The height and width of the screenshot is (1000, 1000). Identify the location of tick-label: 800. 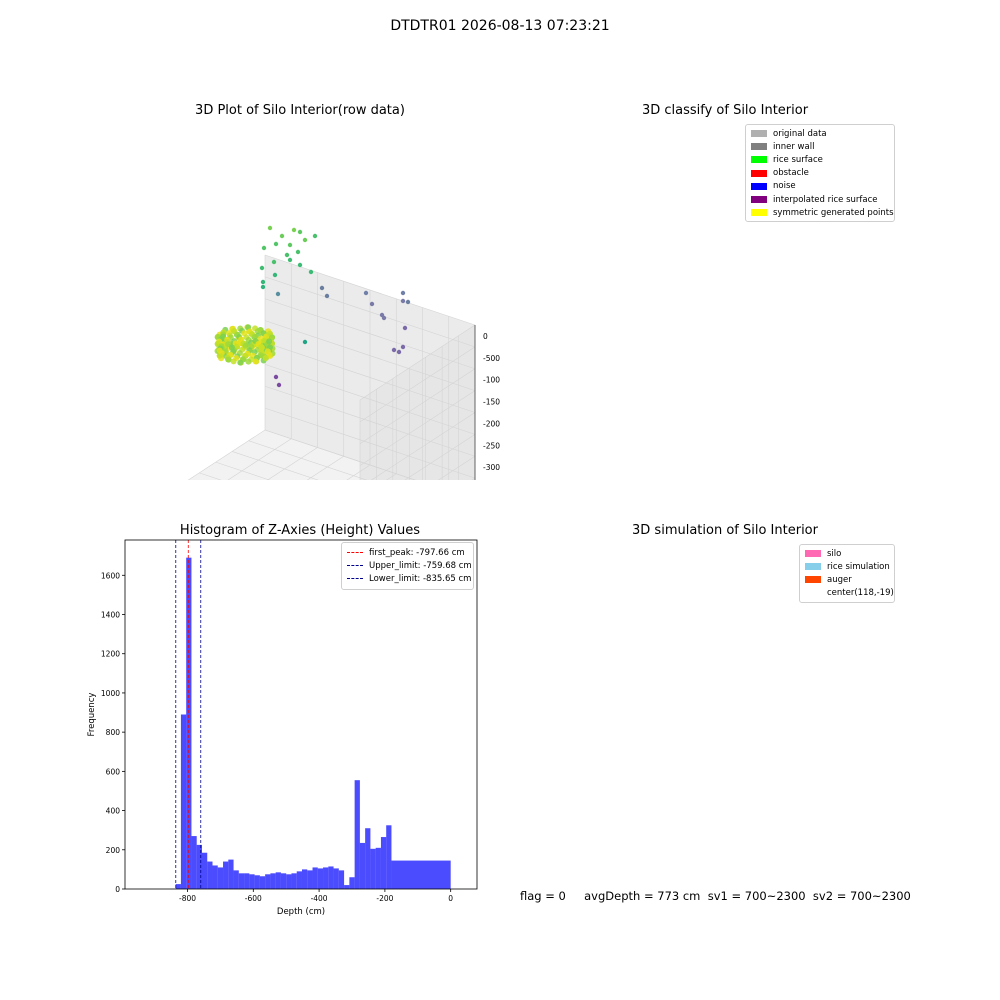
(113, 732).